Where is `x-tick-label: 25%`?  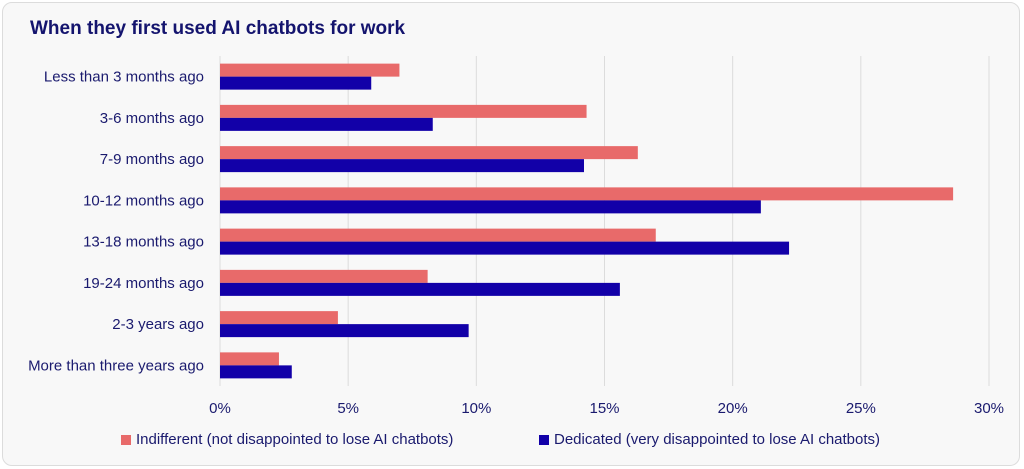 x-tick-label: 25% is located at coordinates (861, 408).